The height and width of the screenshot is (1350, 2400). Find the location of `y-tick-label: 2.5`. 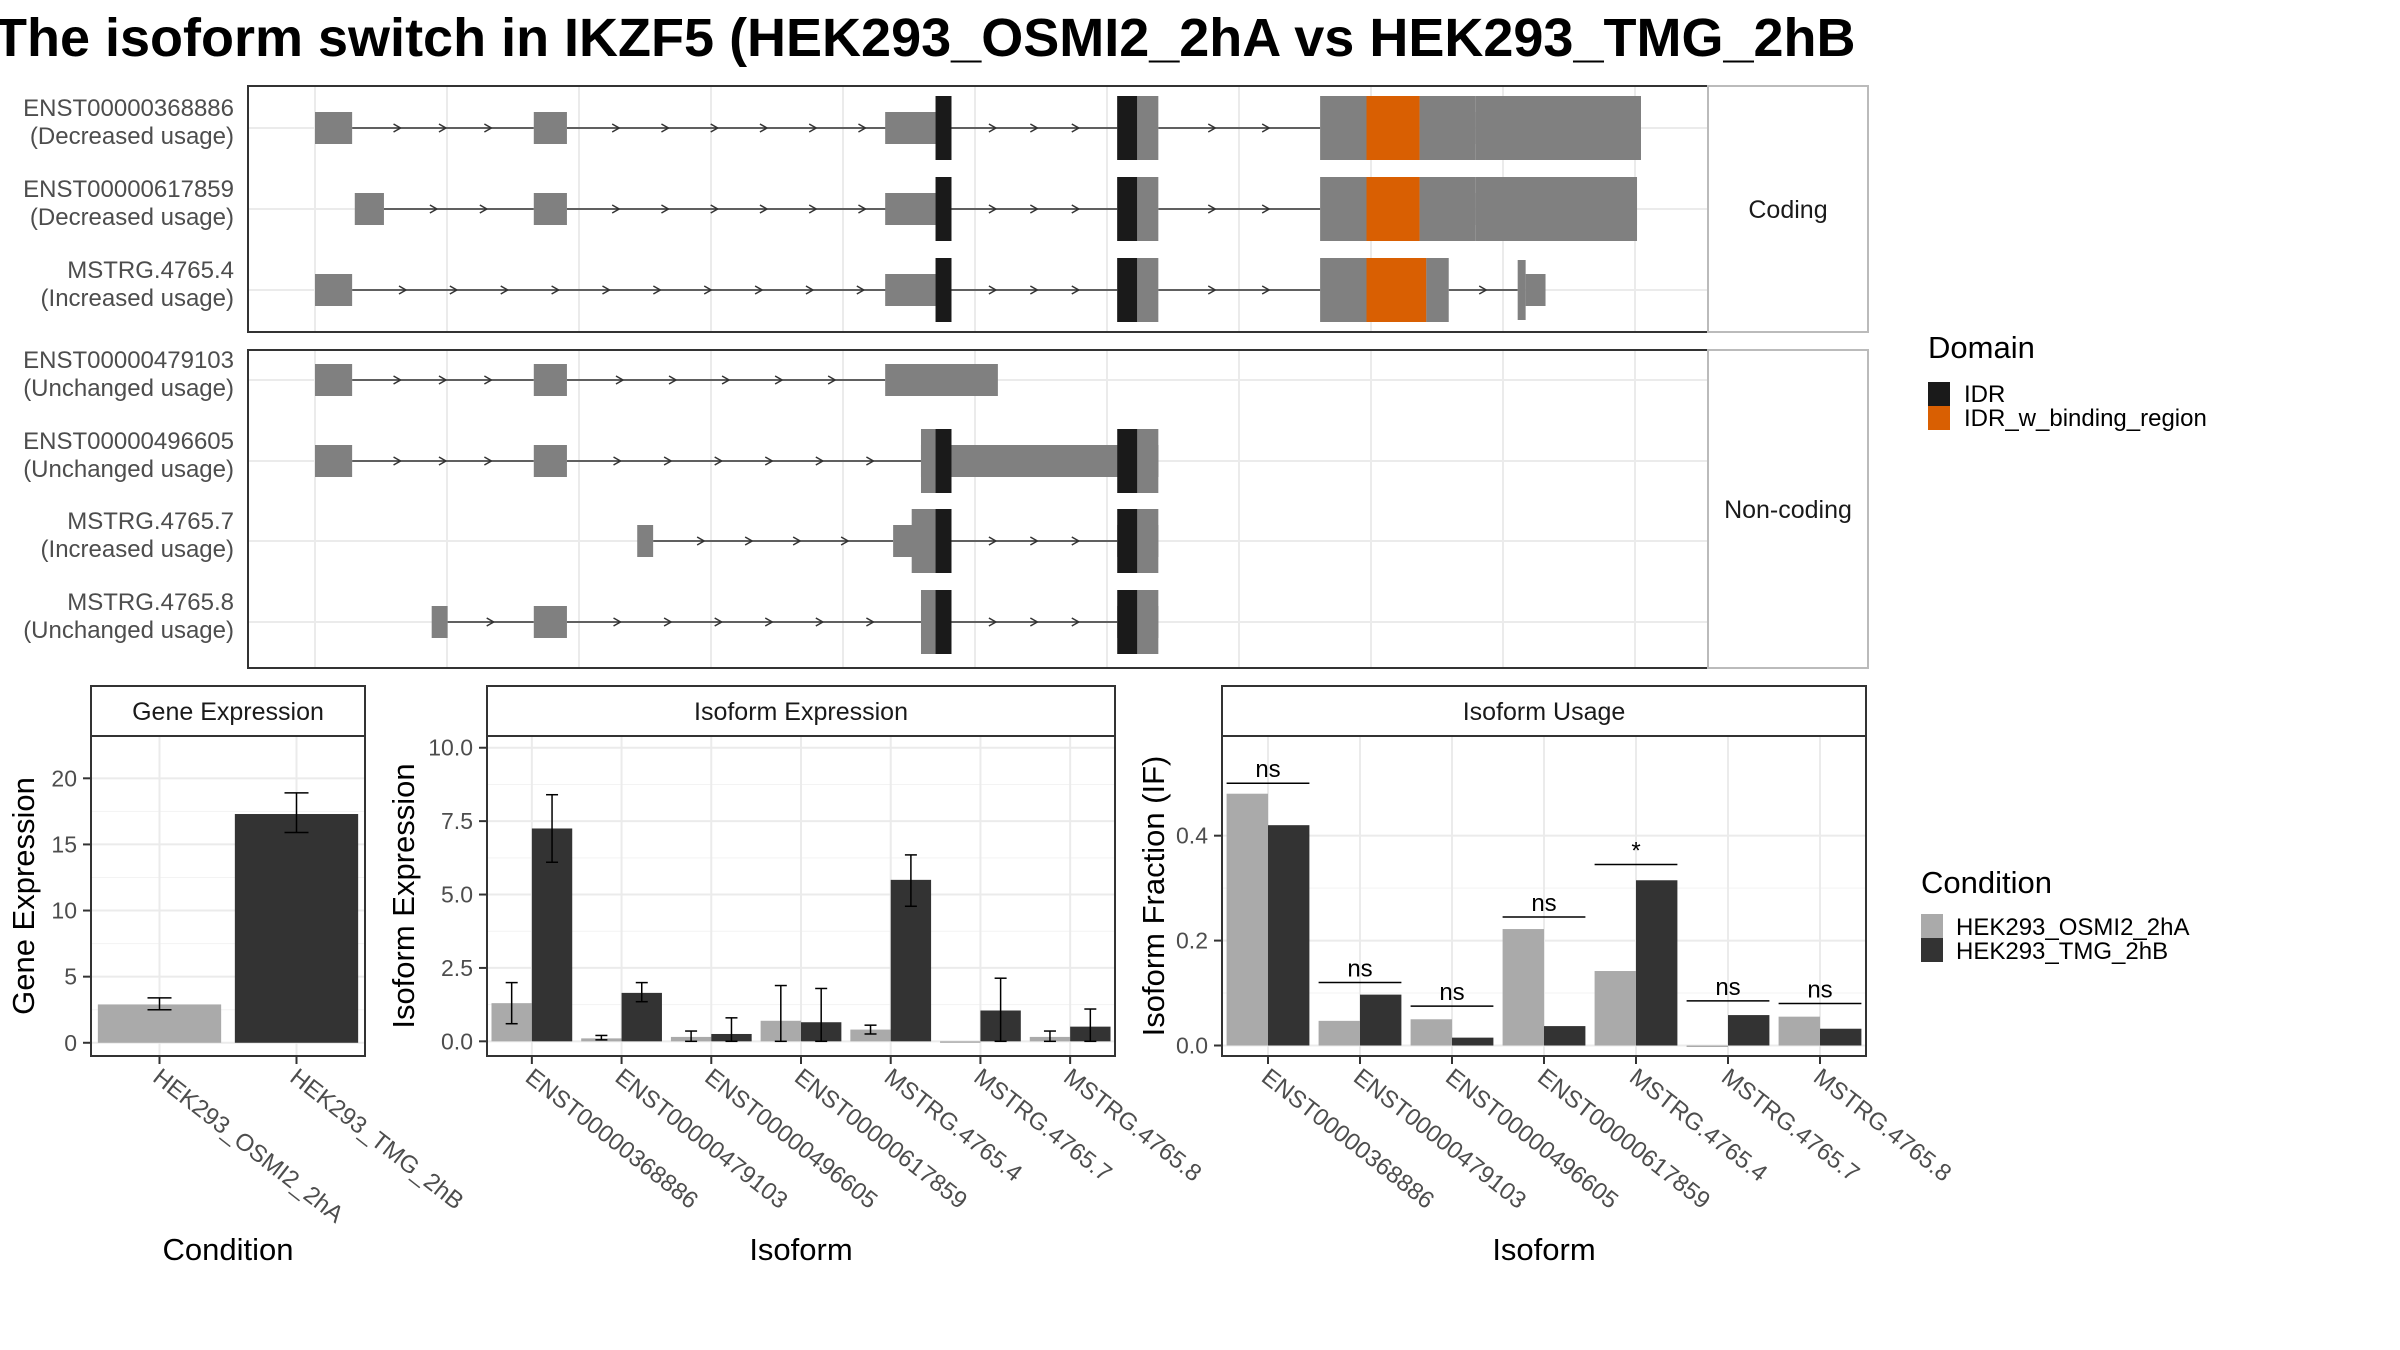

y-tick-label: 2.5 is located at coordinates (457, 968).